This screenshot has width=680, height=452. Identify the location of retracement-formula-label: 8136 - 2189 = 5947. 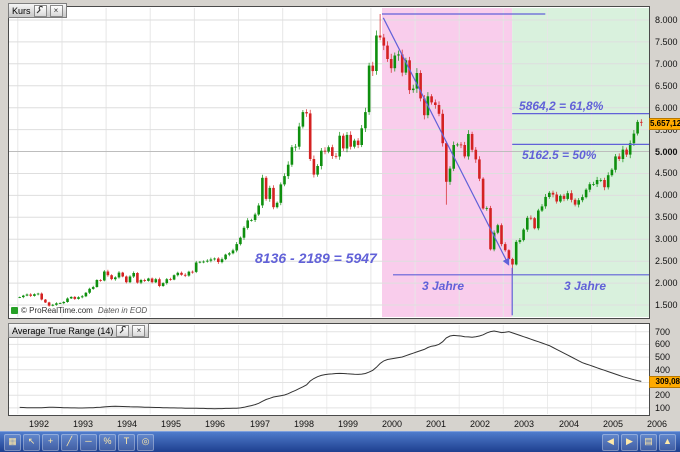
(316, 258).